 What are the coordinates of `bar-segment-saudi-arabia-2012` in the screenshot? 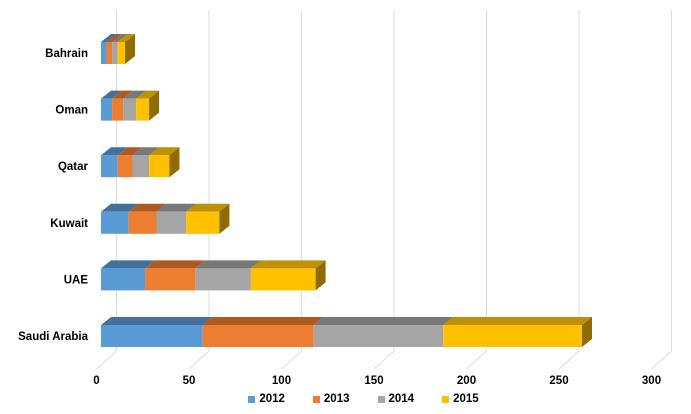 It's located at (152, 336).